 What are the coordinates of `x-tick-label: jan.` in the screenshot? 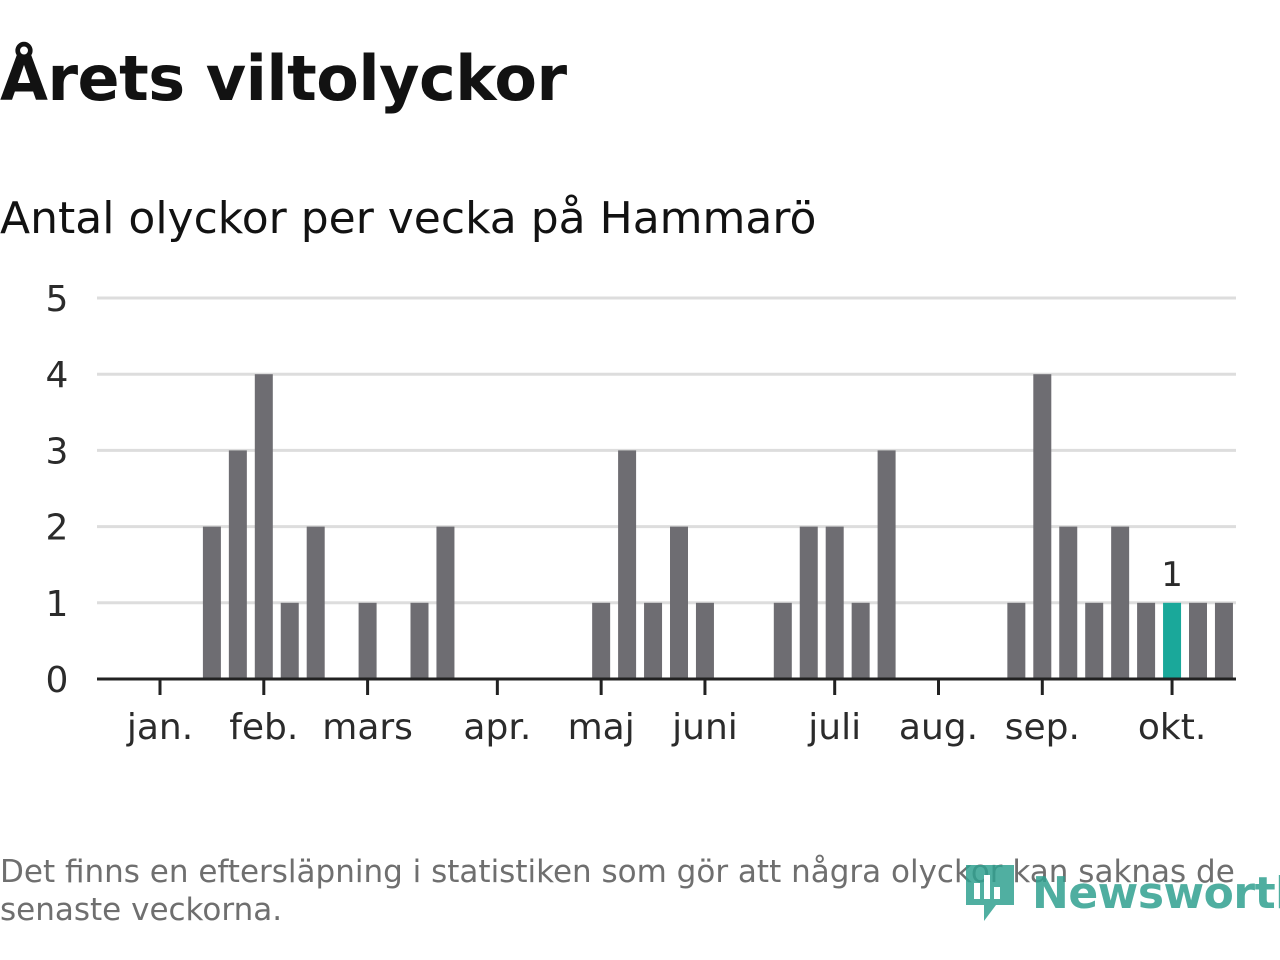 It's located at (159, 727).